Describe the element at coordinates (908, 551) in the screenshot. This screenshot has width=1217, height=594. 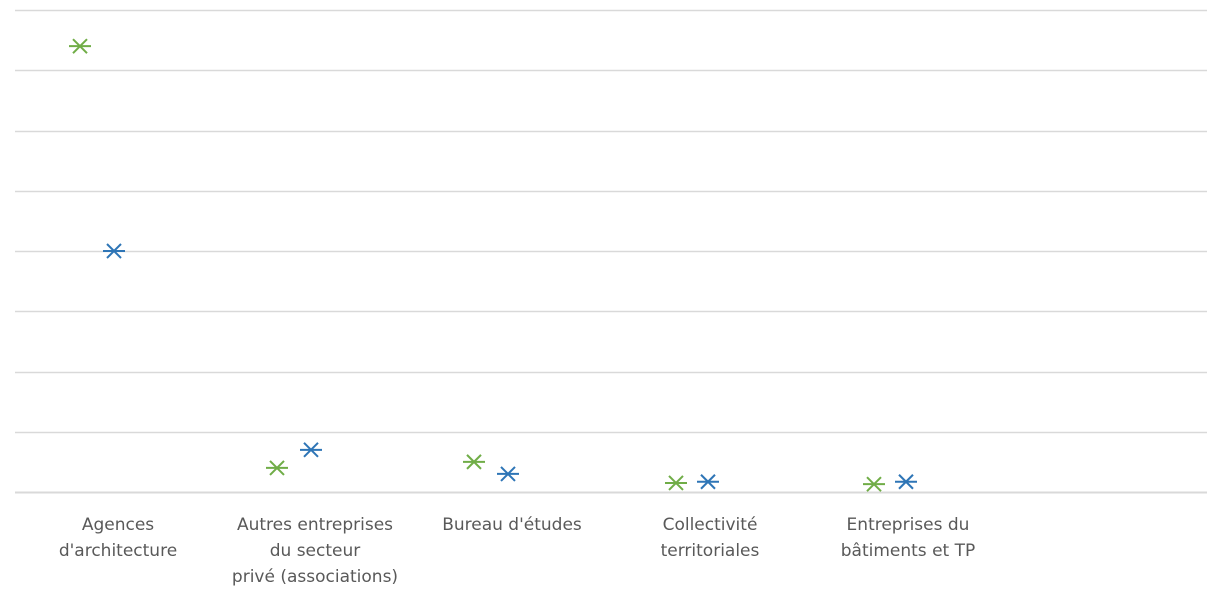
I see `category-label-line: bâtiments et TP` at that location.